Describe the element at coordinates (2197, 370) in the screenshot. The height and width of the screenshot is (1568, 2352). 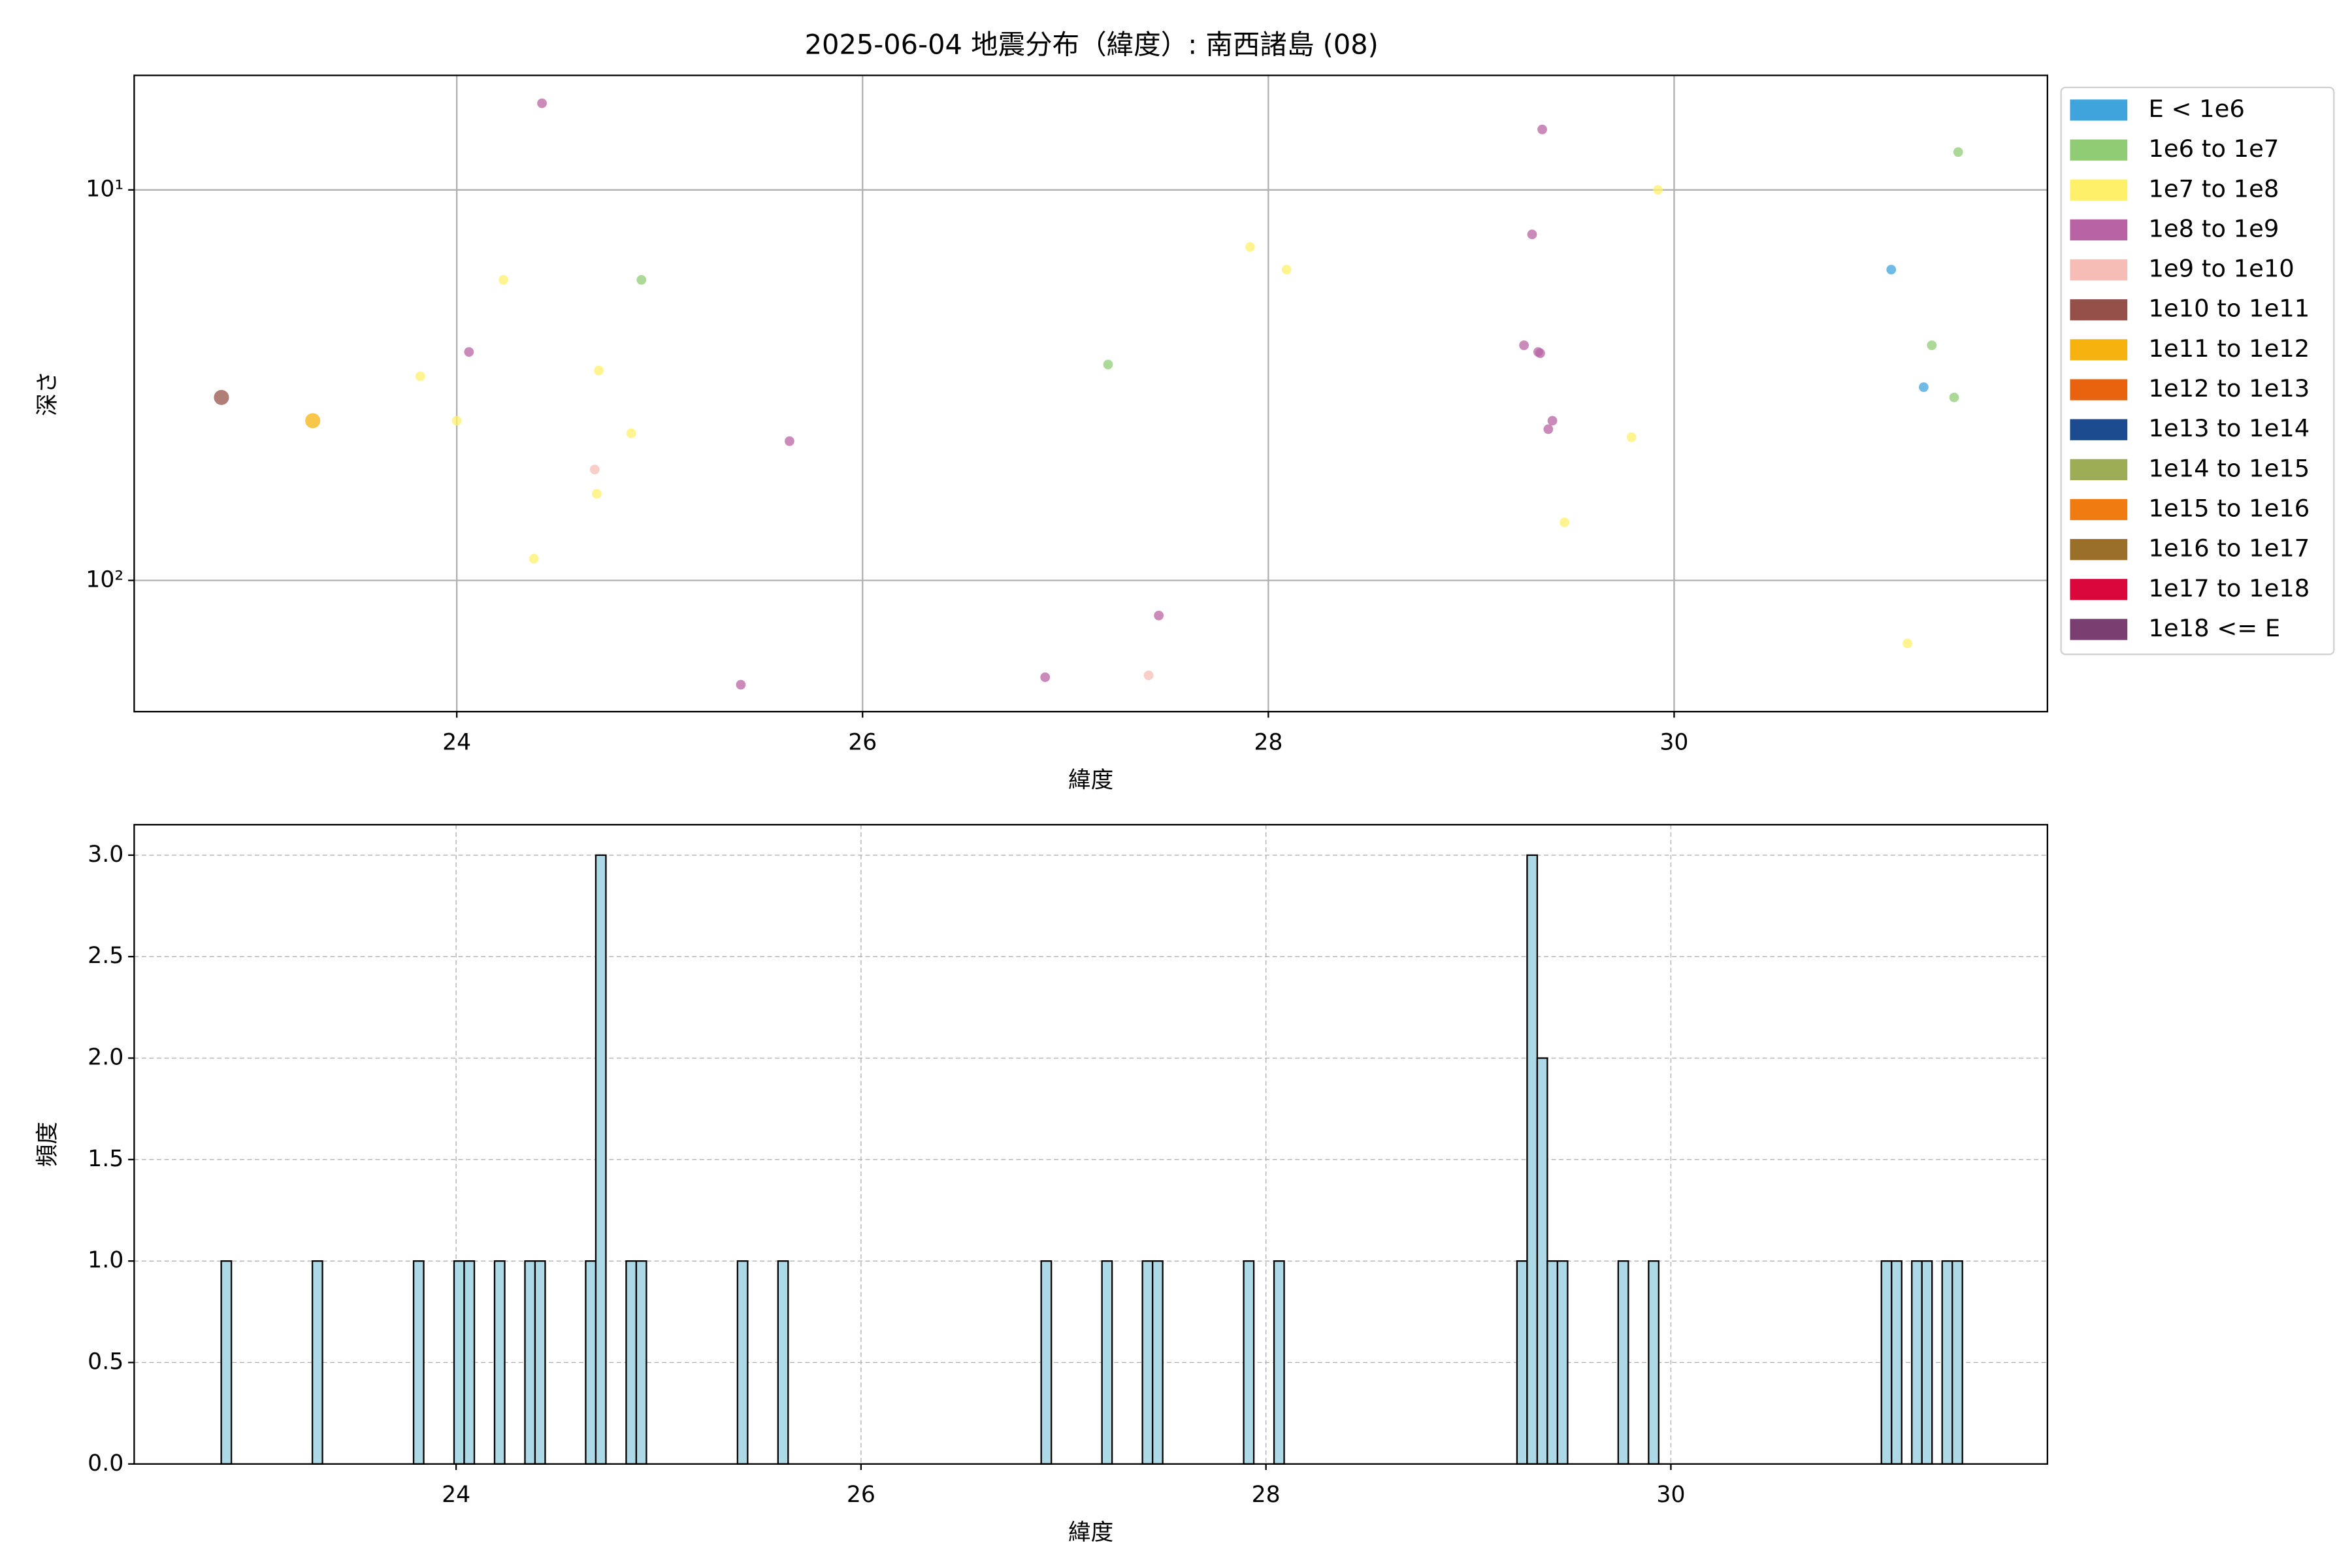
I see `legend-box` at that location.